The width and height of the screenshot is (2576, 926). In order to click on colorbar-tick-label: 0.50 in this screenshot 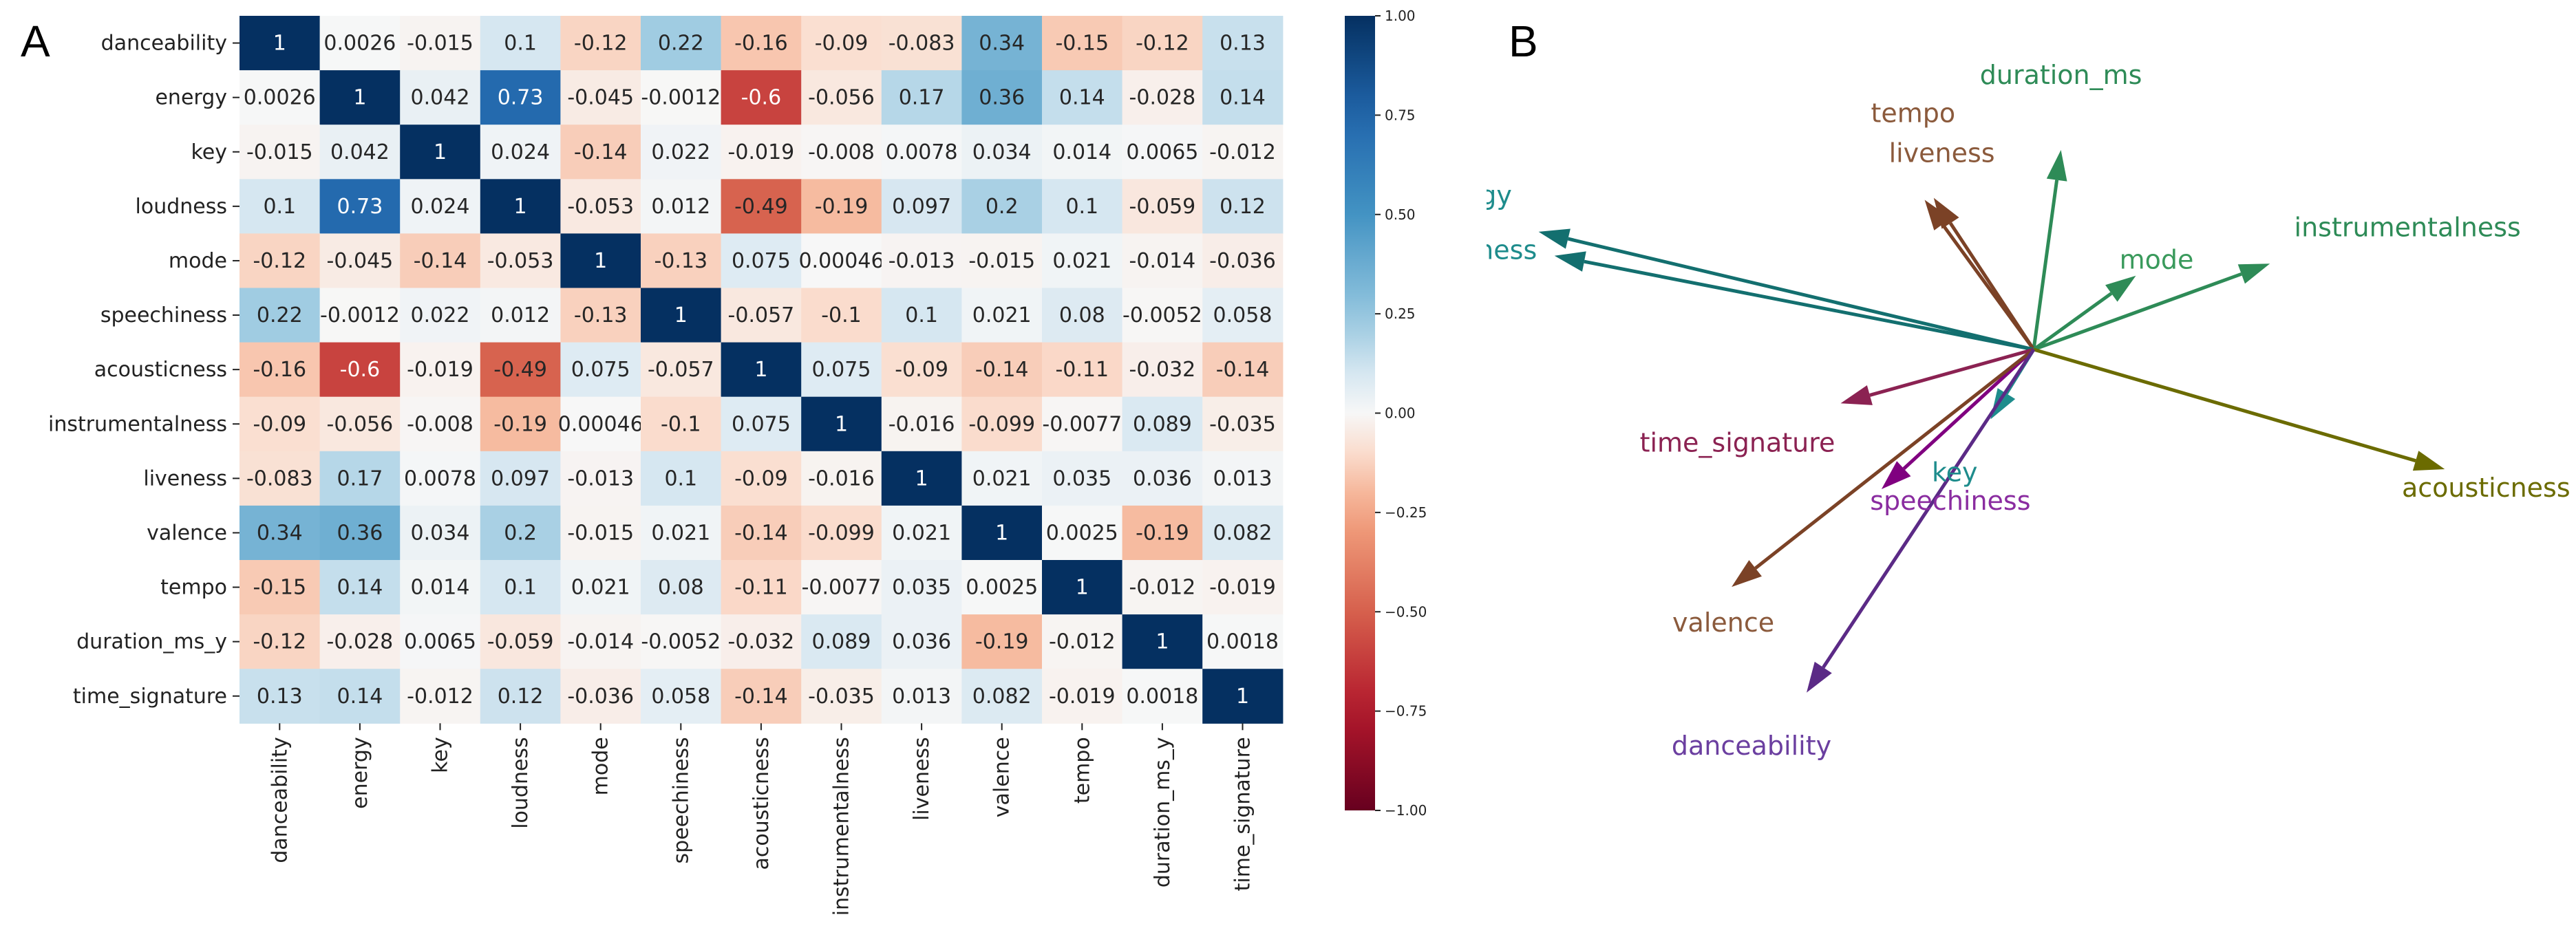, I will do `click(1400, 214)`.